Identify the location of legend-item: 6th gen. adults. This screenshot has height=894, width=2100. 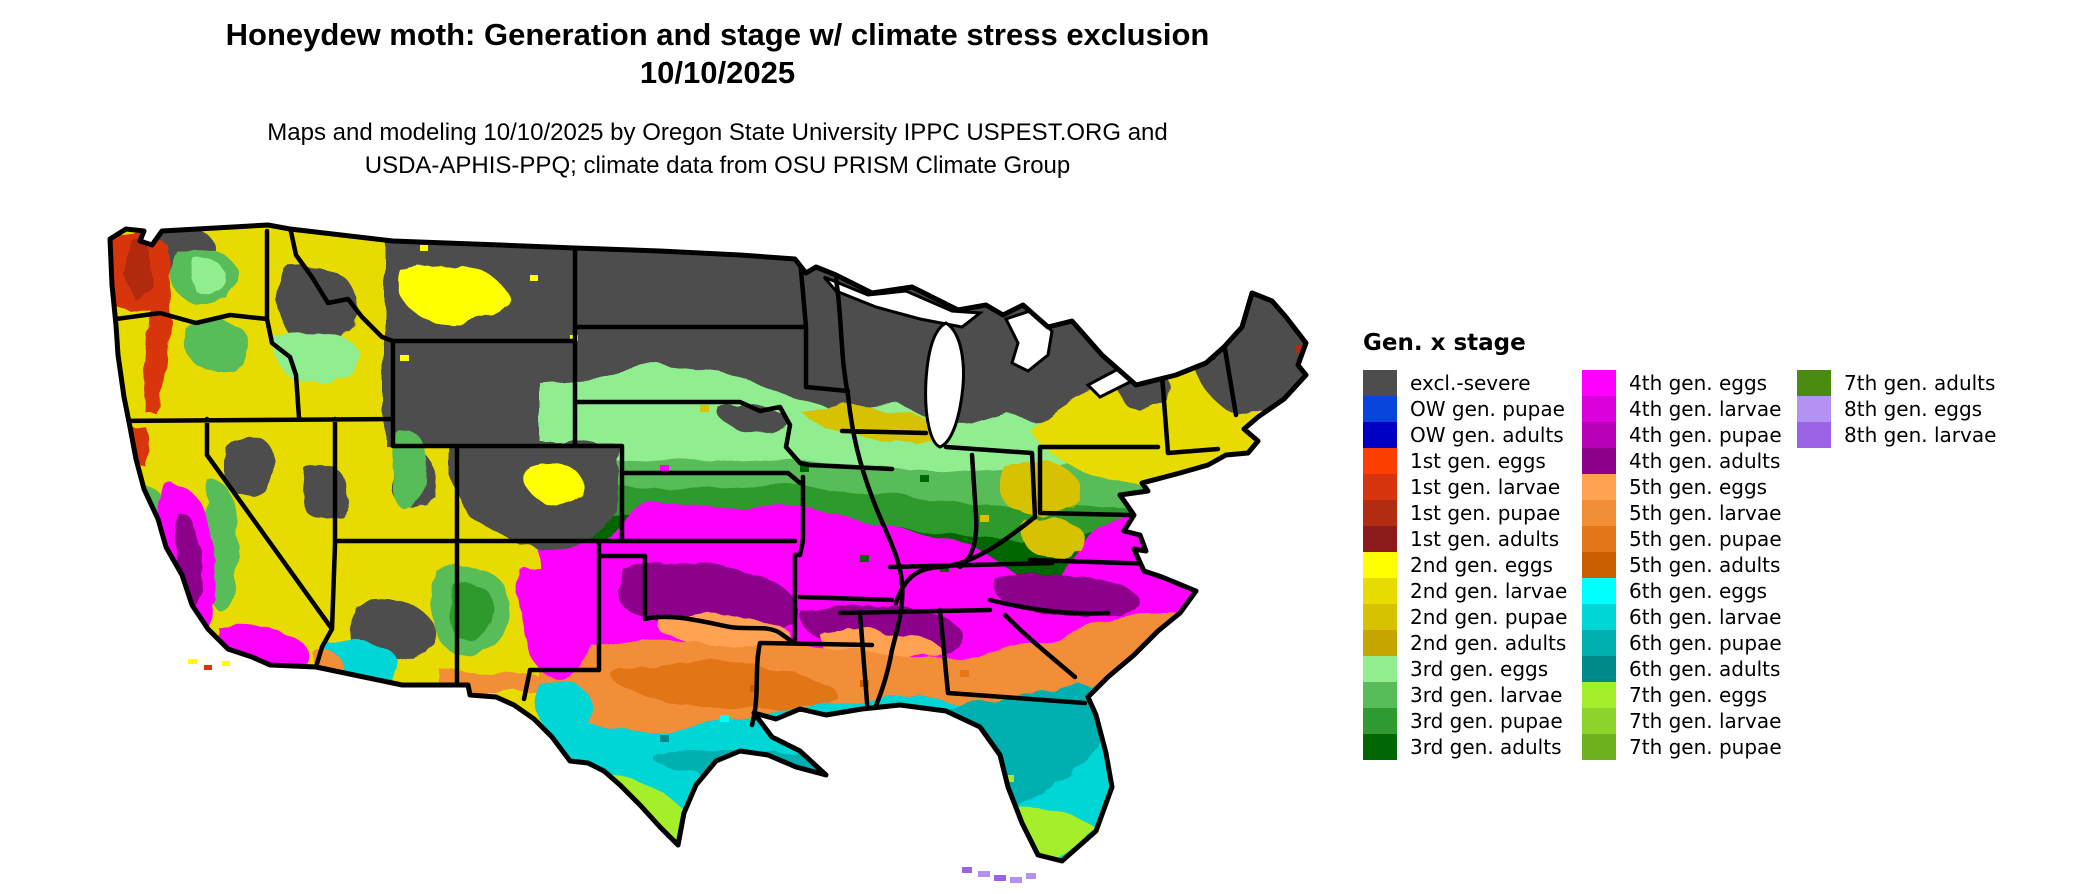
(1682, 669).